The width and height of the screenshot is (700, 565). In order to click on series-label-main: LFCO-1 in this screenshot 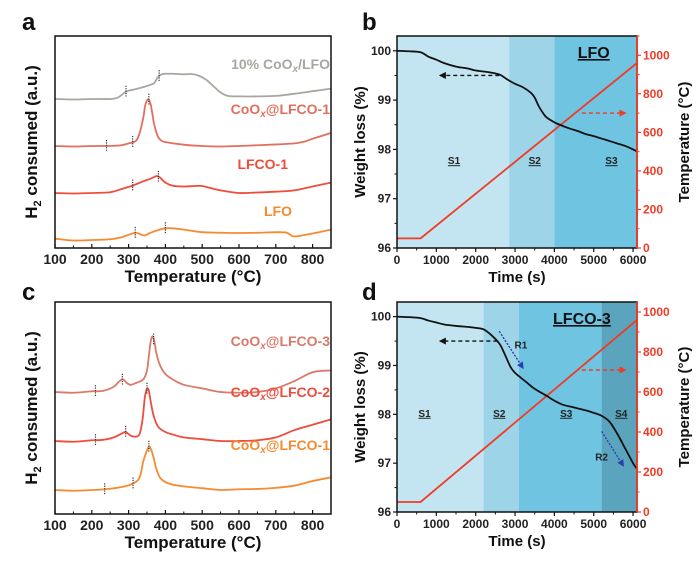, I will do `click(262, 164)`.